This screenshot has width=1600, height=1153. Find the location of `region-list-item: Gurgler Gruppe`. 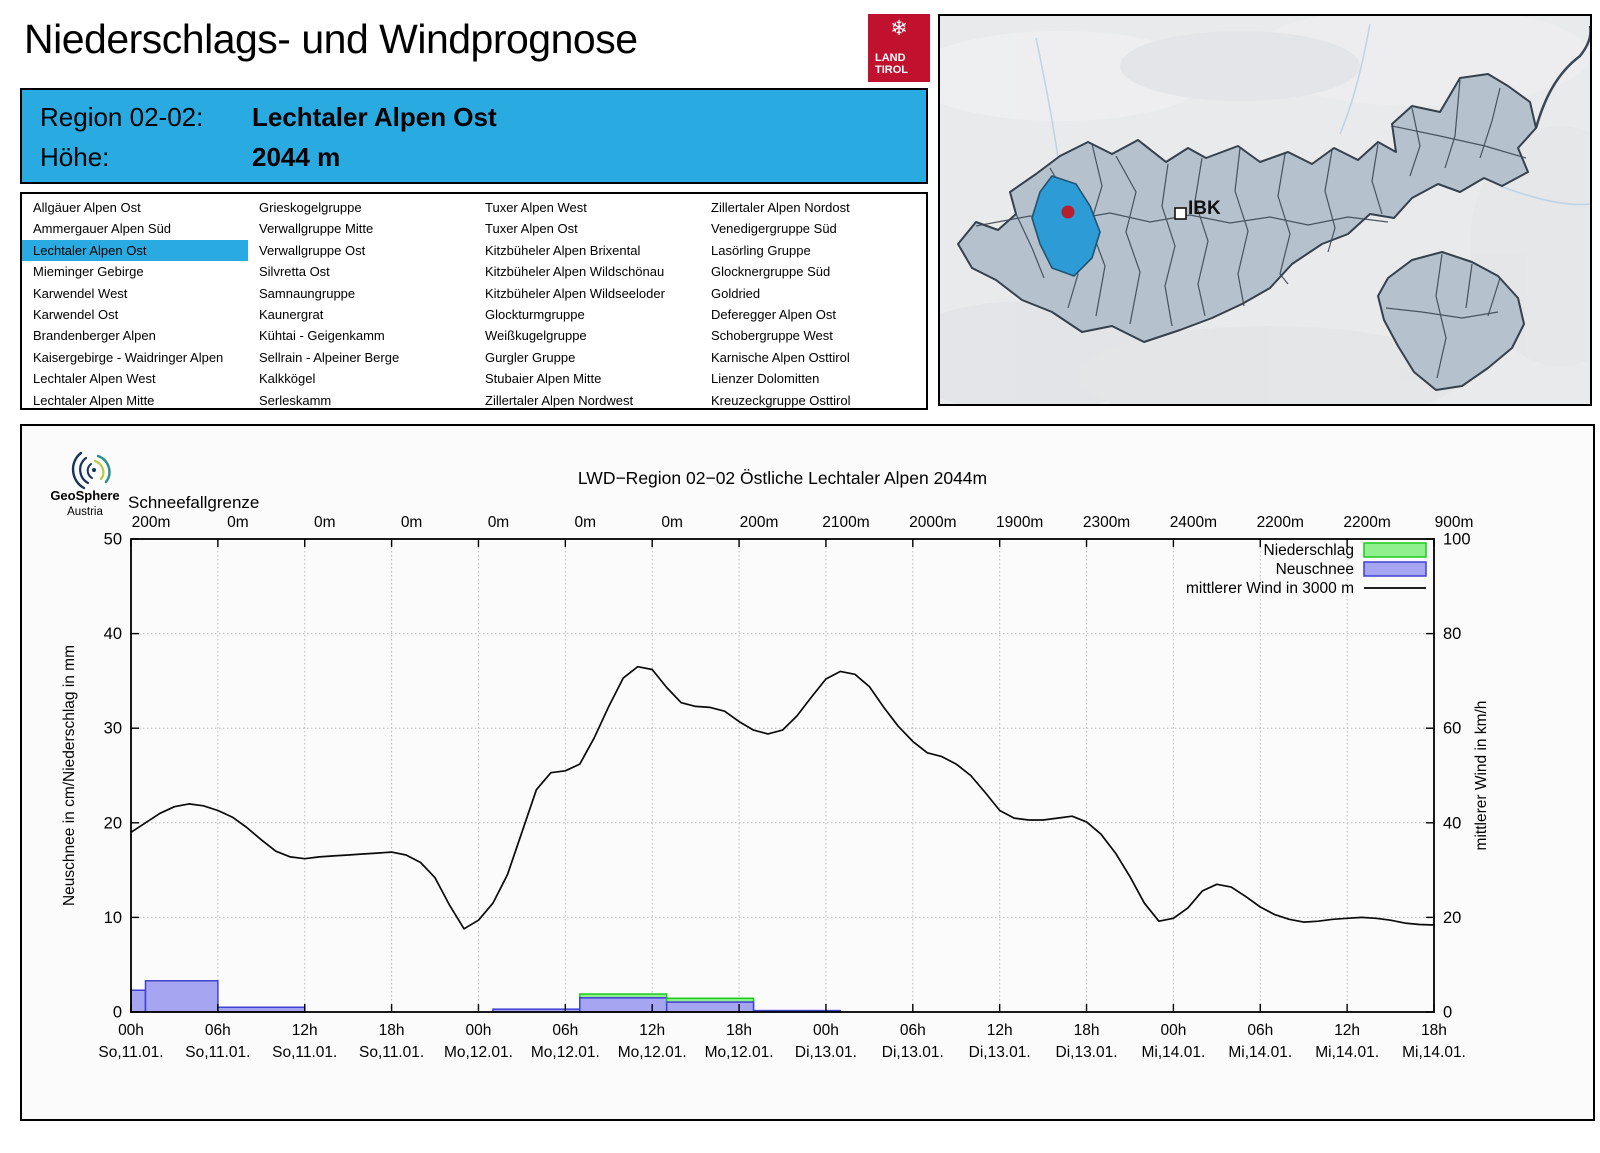

region-list-item: Gurgler Gruppe is located at coordinates (530, 357).